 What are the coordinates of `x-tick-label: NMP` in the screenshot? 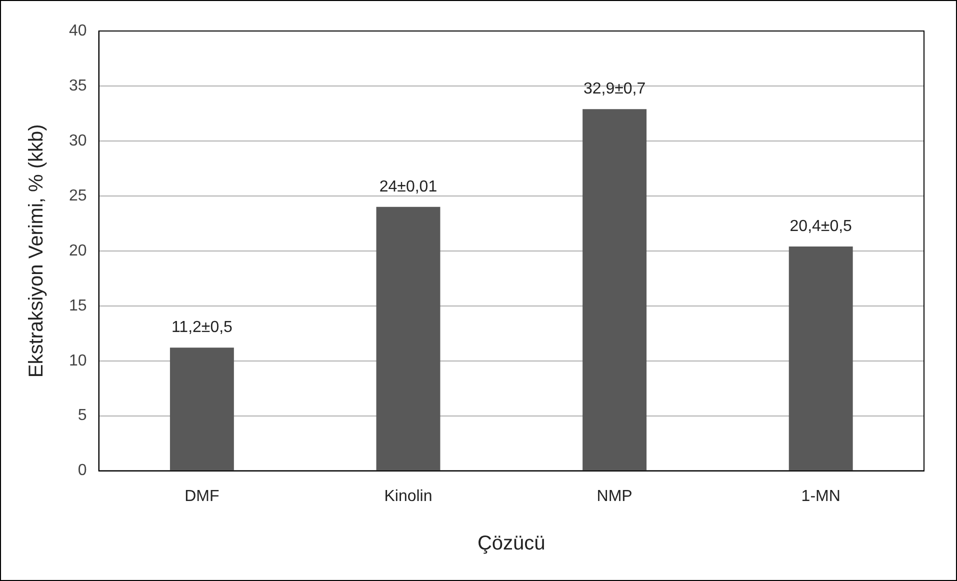 It's located at (614, 496).